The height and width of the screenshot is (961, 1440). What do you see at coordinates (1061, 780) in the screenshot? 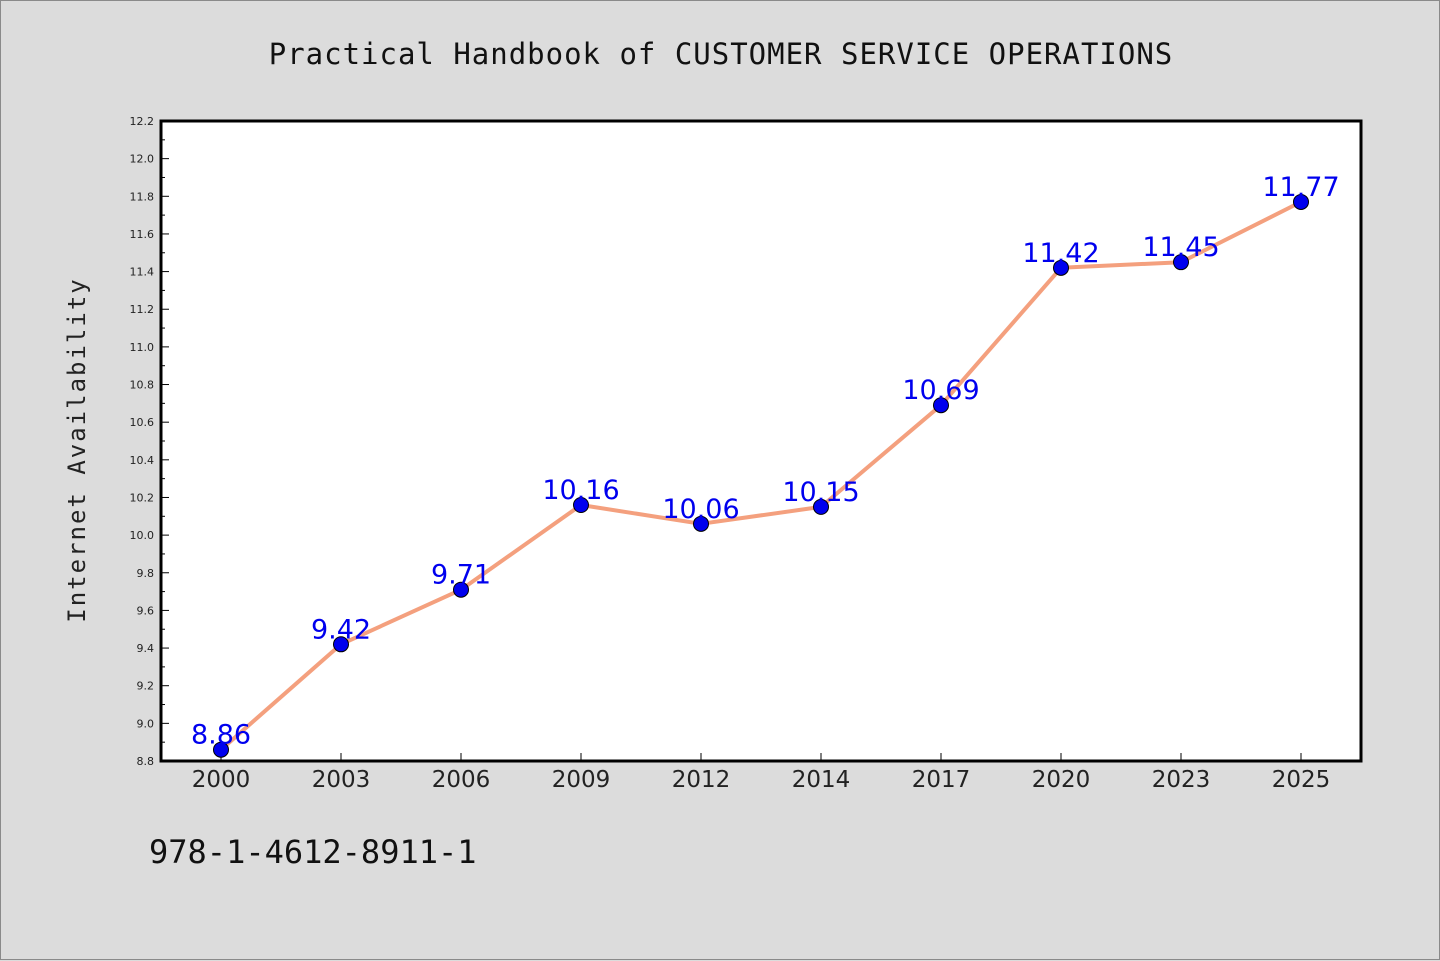
I see `x-tick-label: 2020` at bounding box center [1061, 780].